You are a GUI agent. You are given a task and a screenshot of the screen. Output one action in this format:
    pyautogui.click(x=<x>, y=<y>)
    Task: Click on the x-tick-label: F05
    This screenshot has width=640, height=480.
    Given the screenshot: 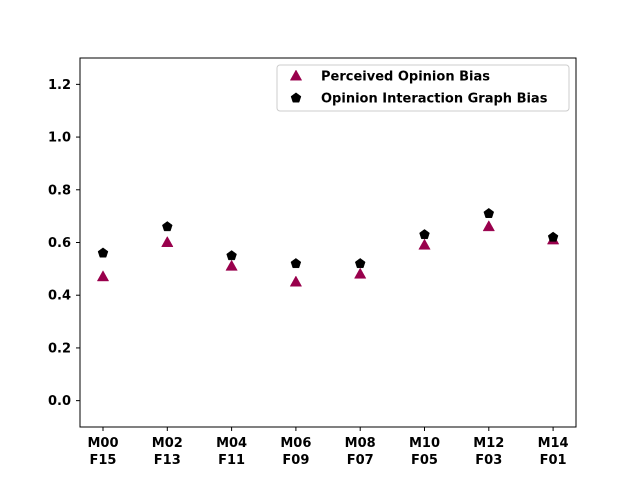 What is the action you would take?
    pyautogui.click(x=424, y=460)
    